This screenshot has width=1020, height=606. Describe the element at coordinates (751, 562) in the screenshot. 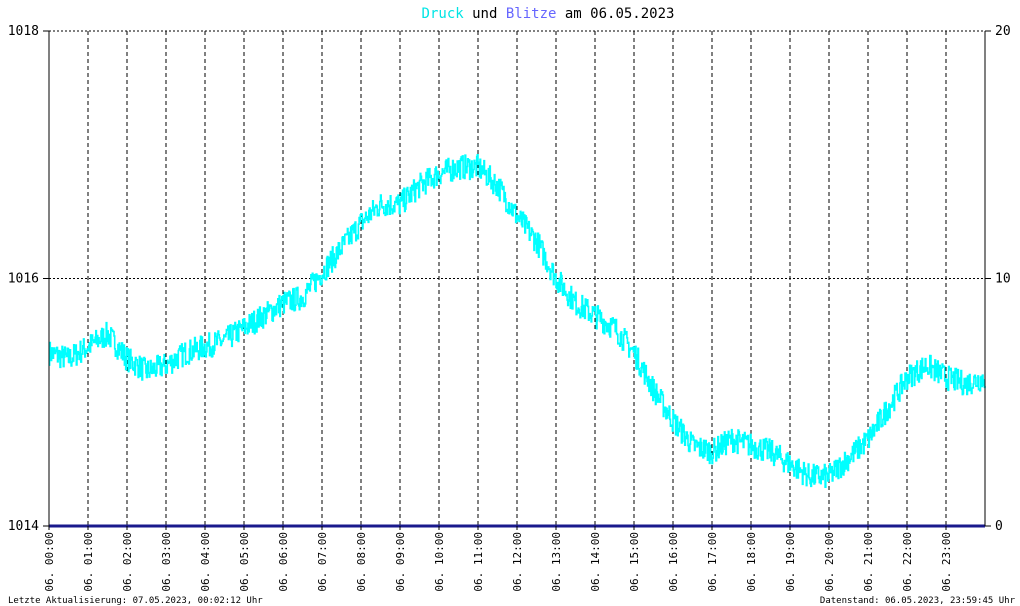

I see `x-tick-label-18: 06. 18:00` at that location.